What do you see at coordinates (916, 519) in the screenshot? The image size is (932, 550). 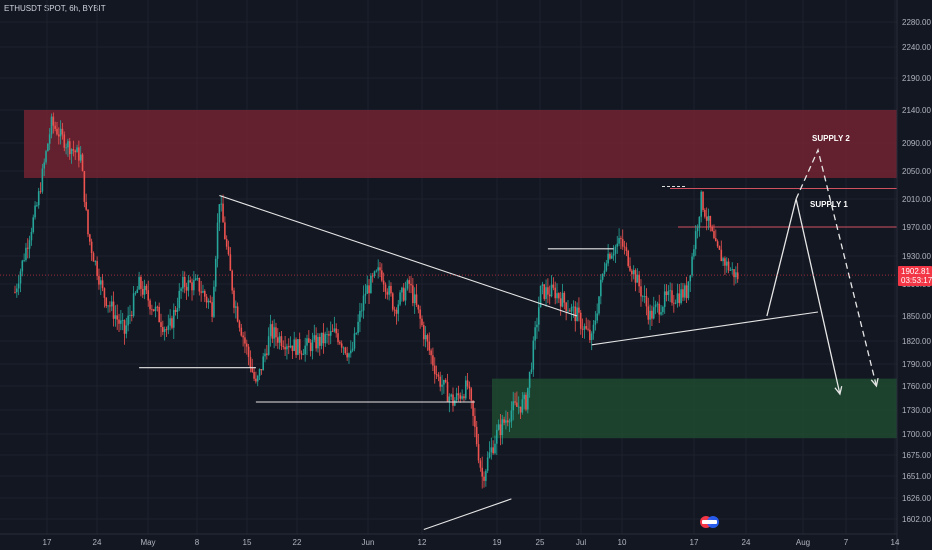 I see `price-tick-label: 1602.00` at bounding box center [916, 519].